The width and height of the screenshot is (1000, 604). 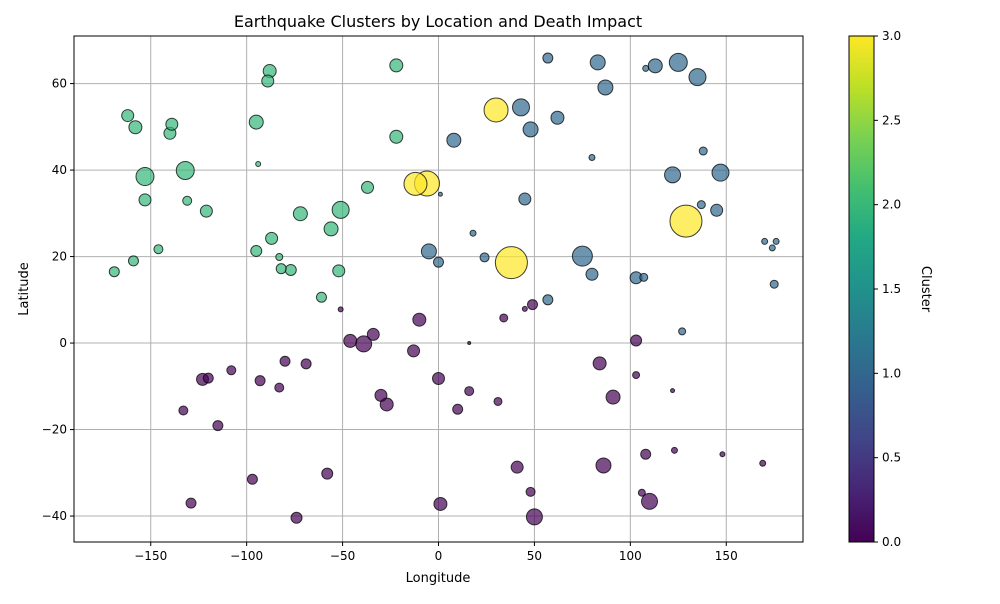 What do you see at coordinates (726, 556) in the screenshot?
I see `x-tick-label: 150` at bounding box center [726, 556].